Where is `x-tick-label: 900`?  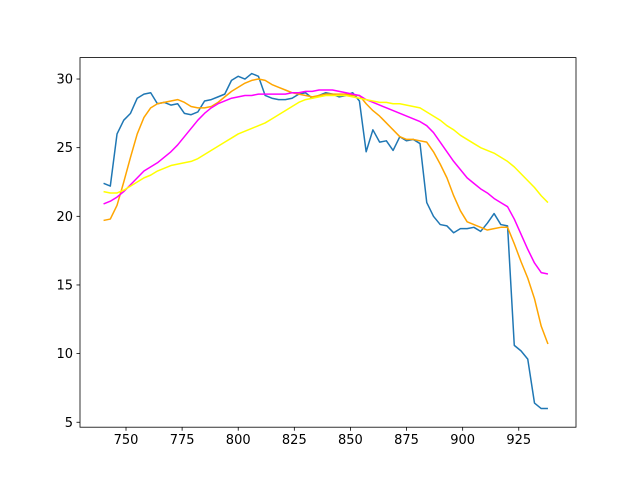 x-tick-label: 900 is located at coordinates (462, 440).